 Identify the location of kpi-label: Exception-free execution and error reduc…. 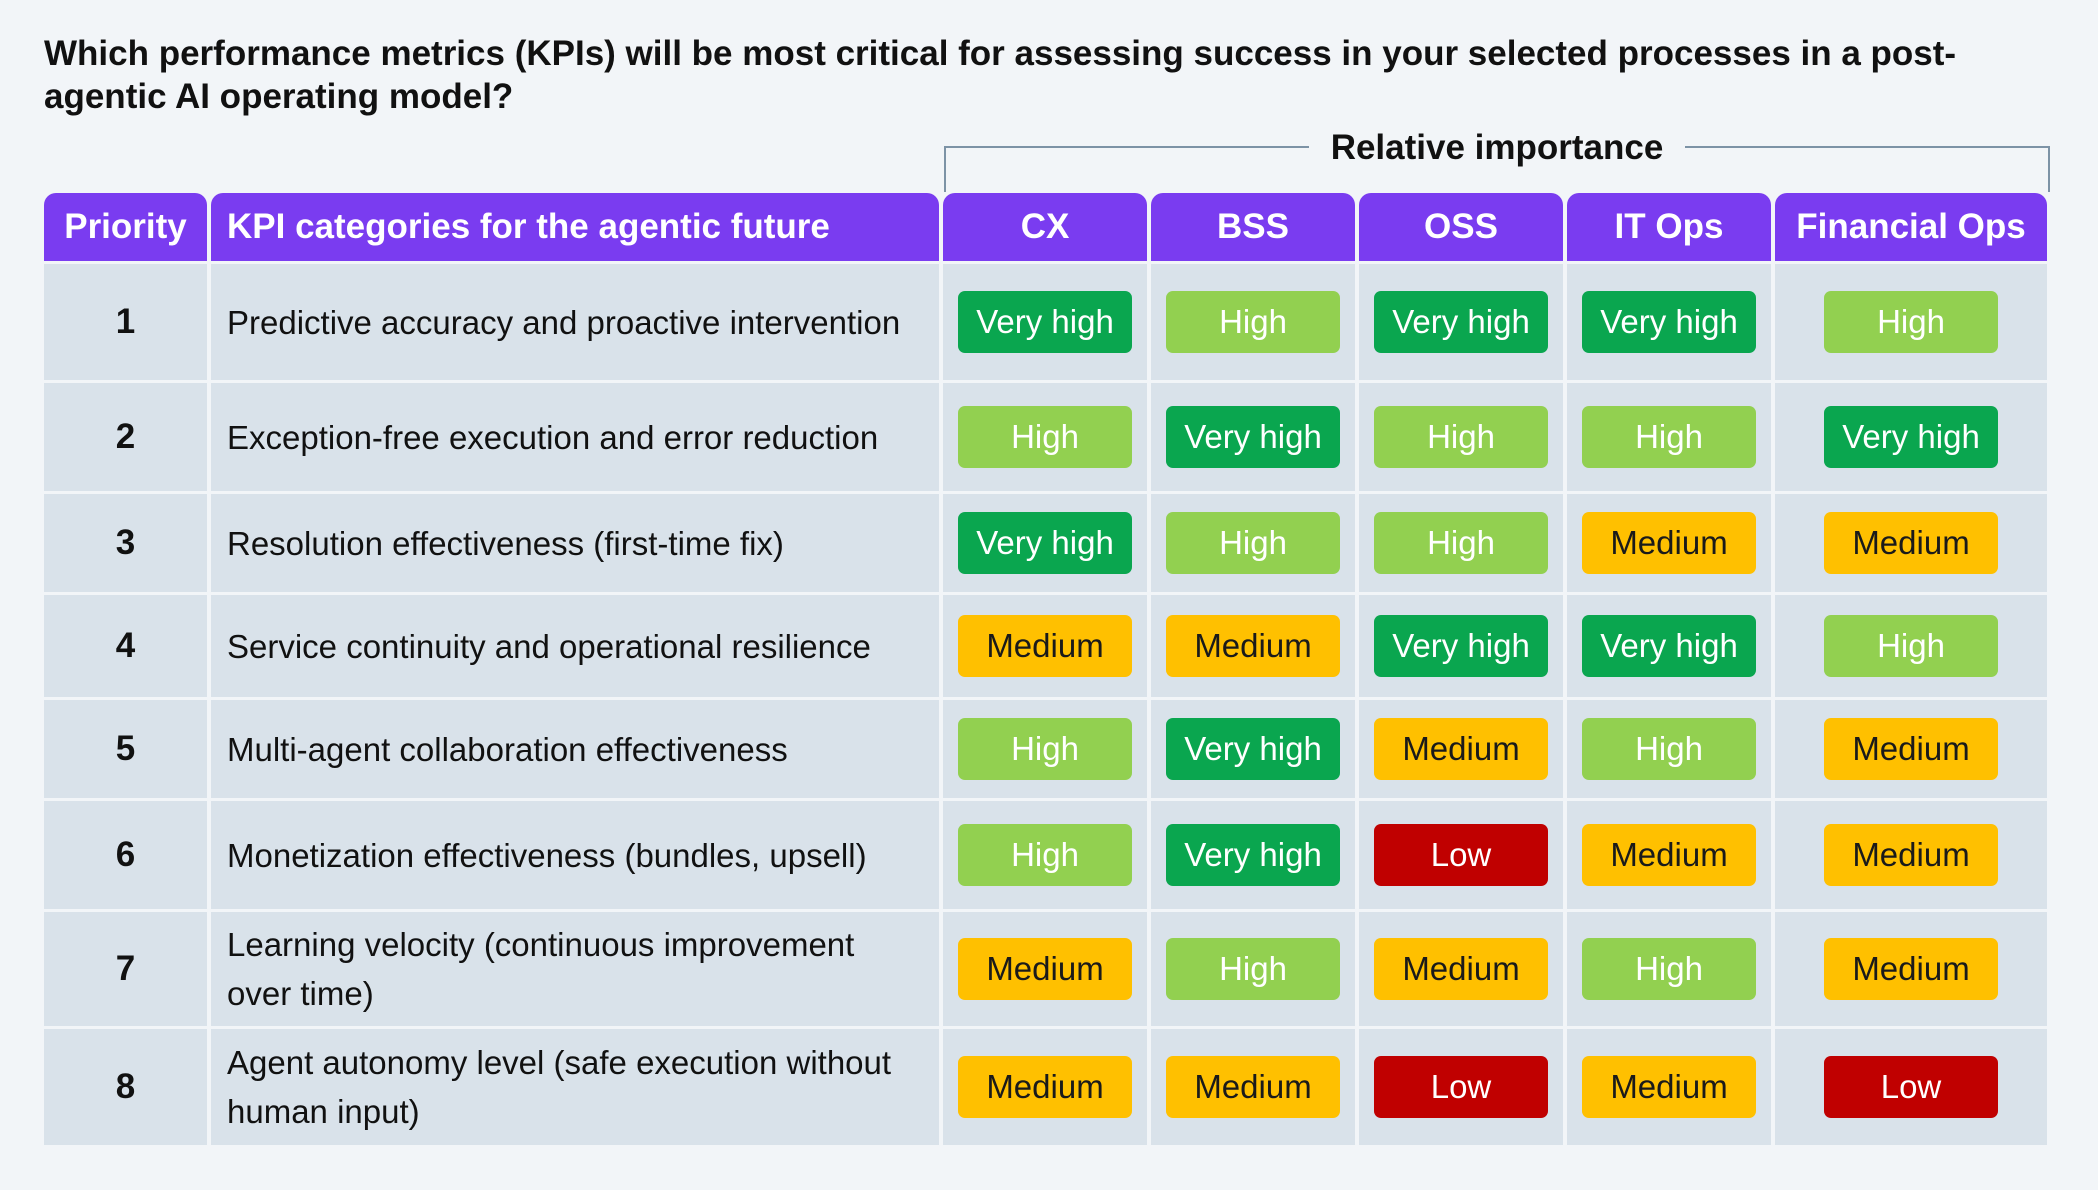
(575, 437).